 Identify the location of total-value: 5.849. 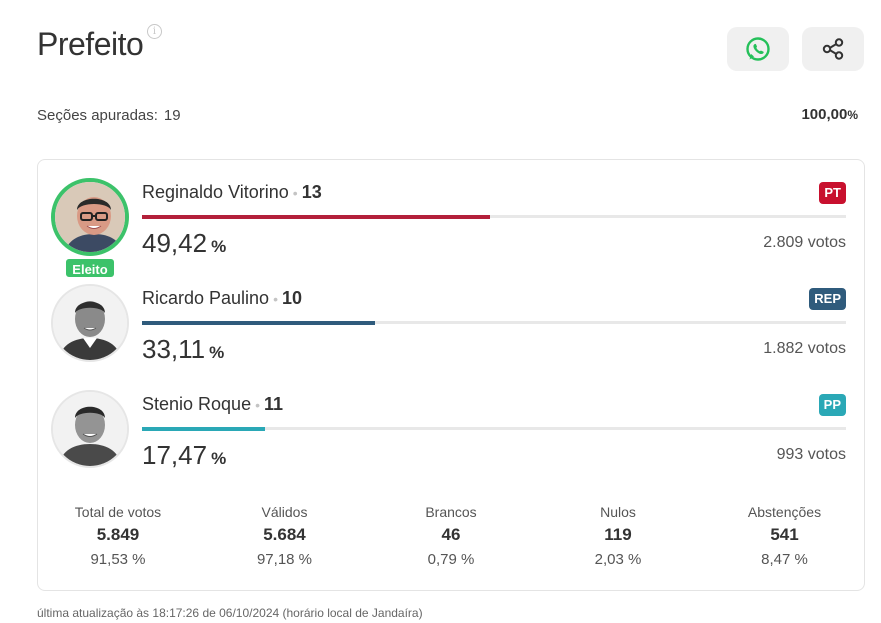
(118, 534).